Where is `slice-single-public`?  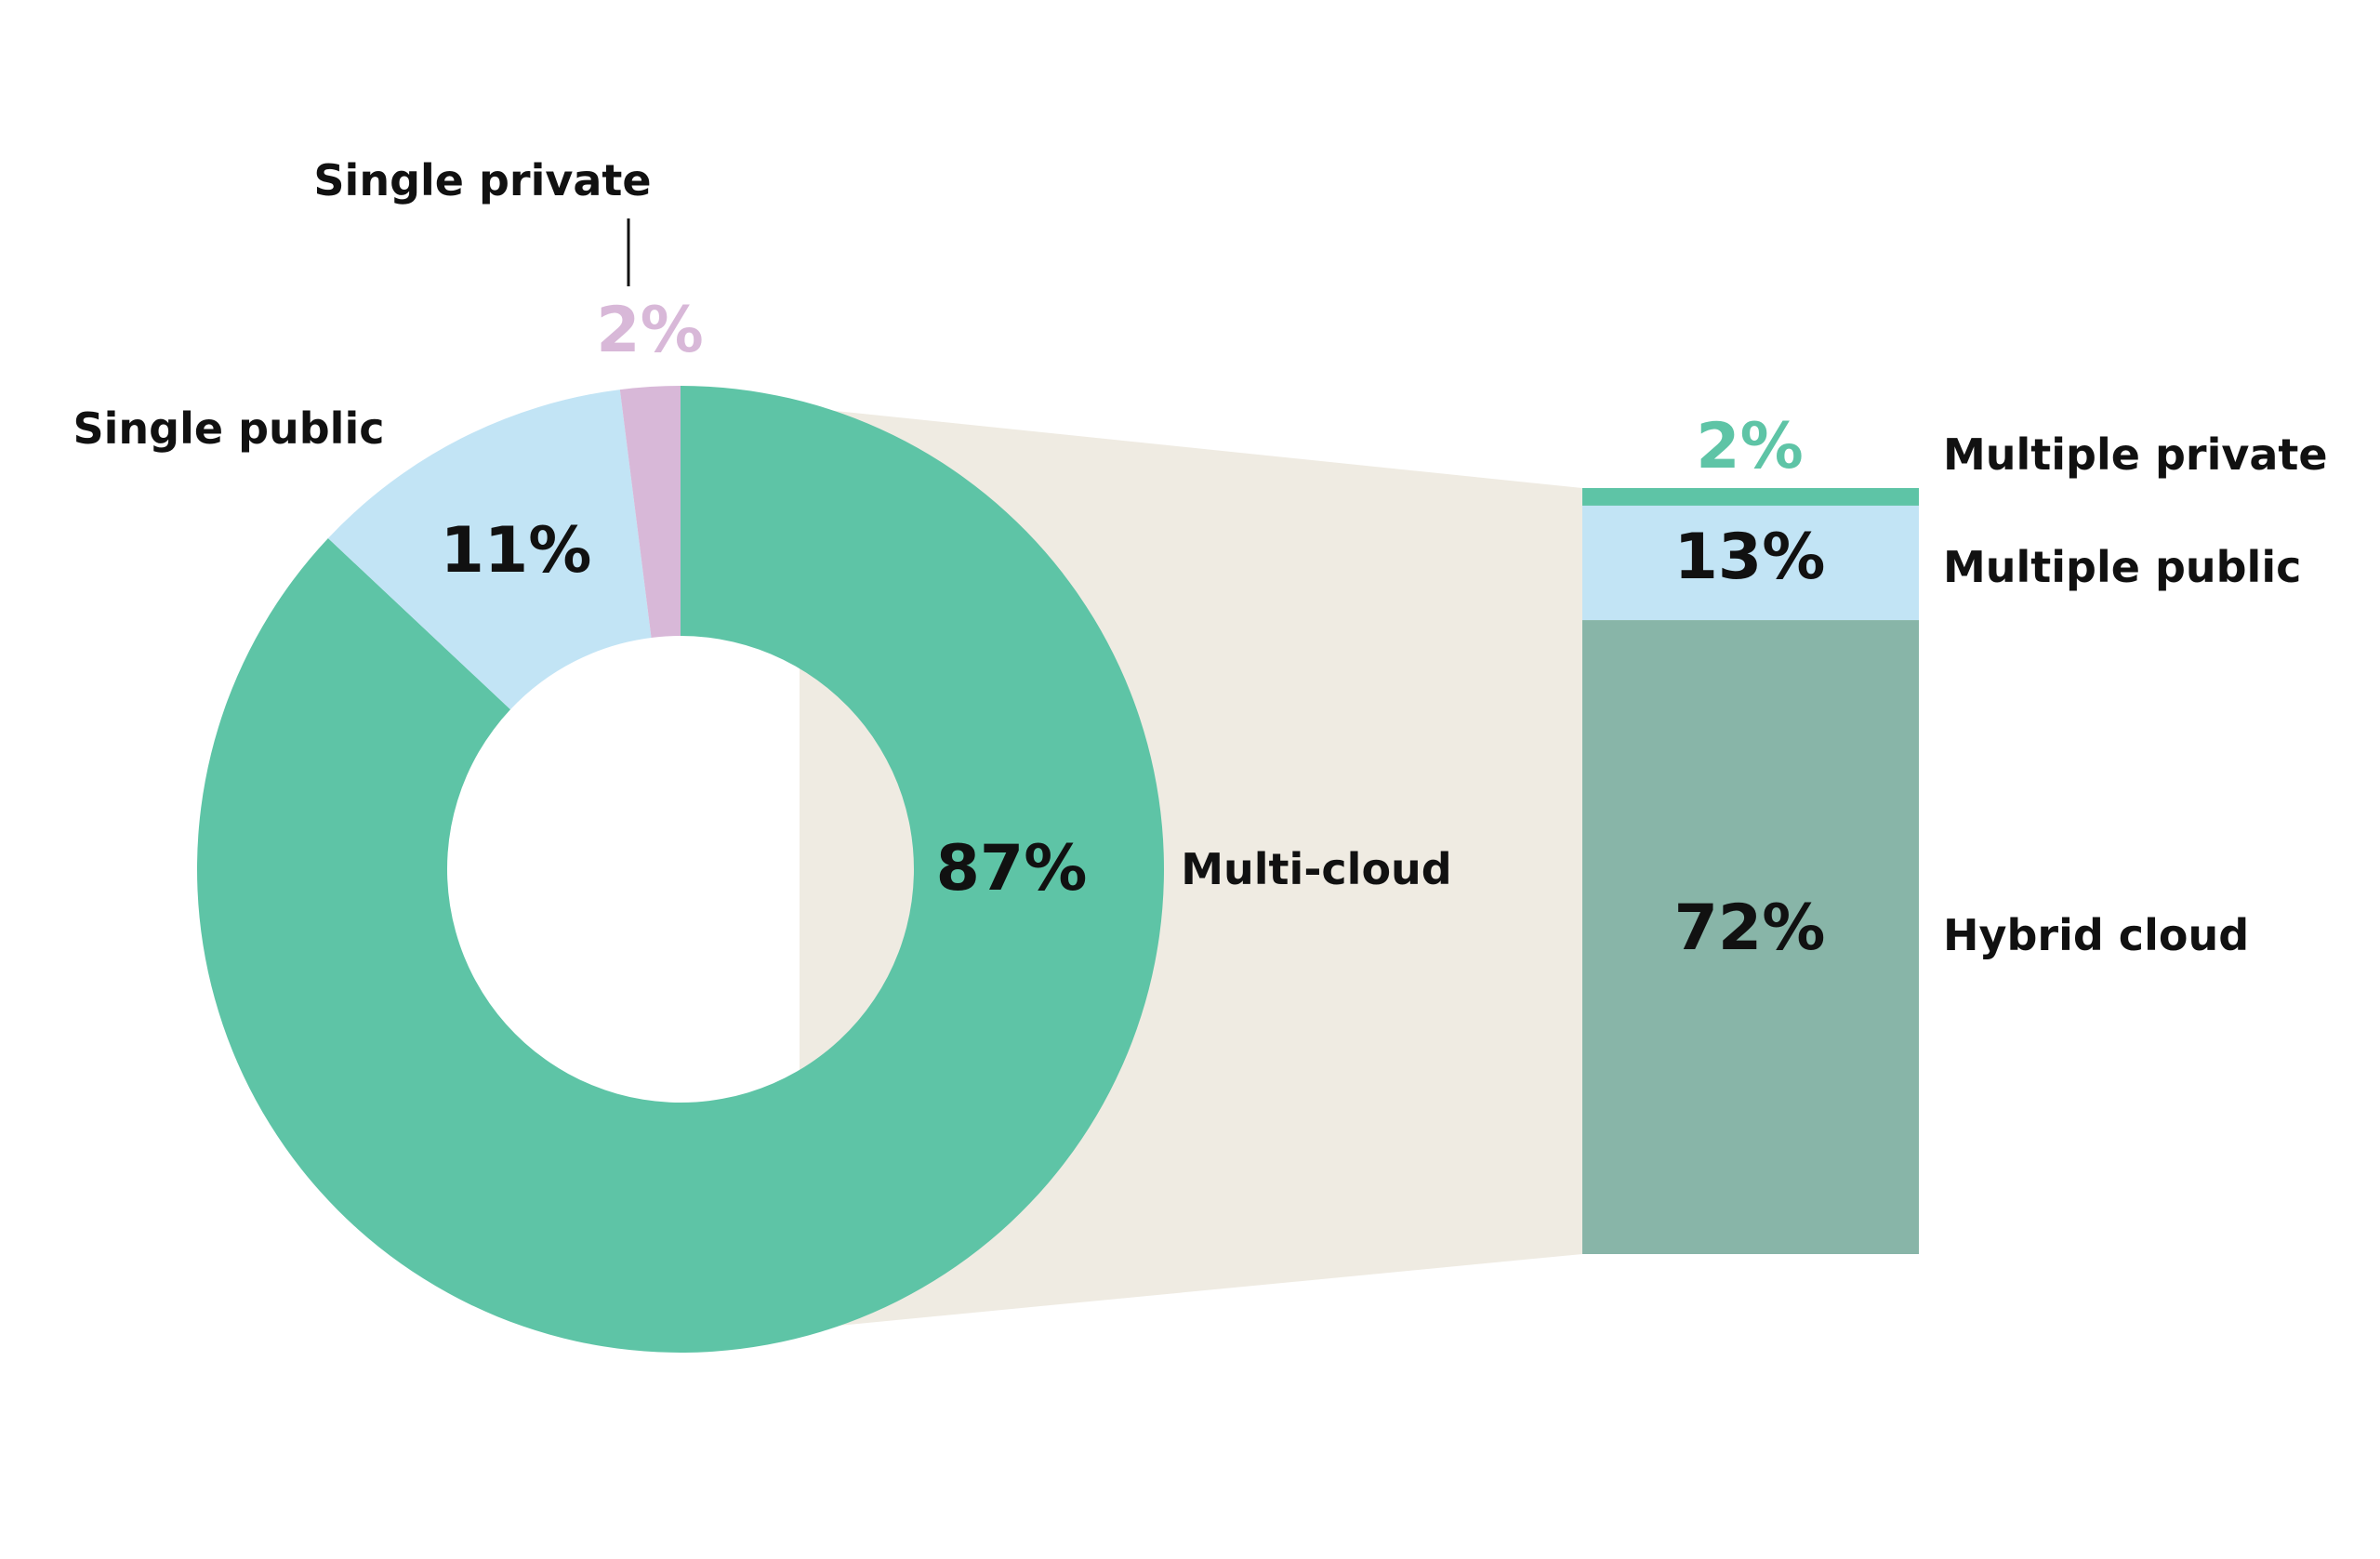 slice-single-public is located at coordinates (489, 550).